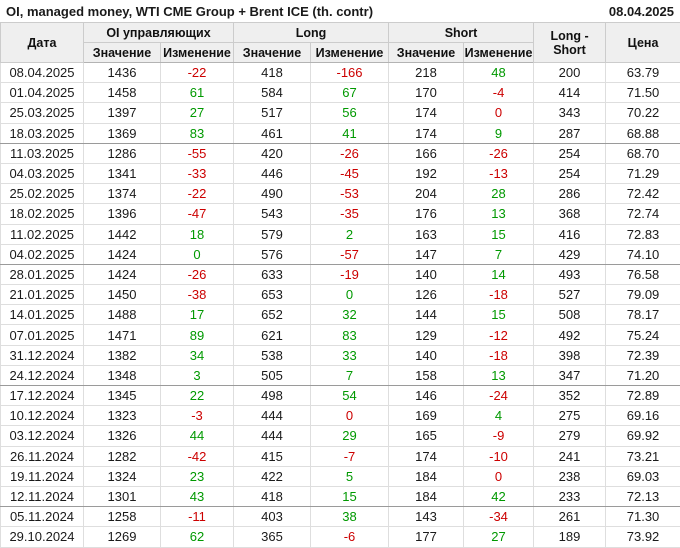 The image size is (680, 548). What do you see at coordinates (197, 395) in the screenshot?
I see `cell-oi-change: 22` at bounding box center [197, 395].